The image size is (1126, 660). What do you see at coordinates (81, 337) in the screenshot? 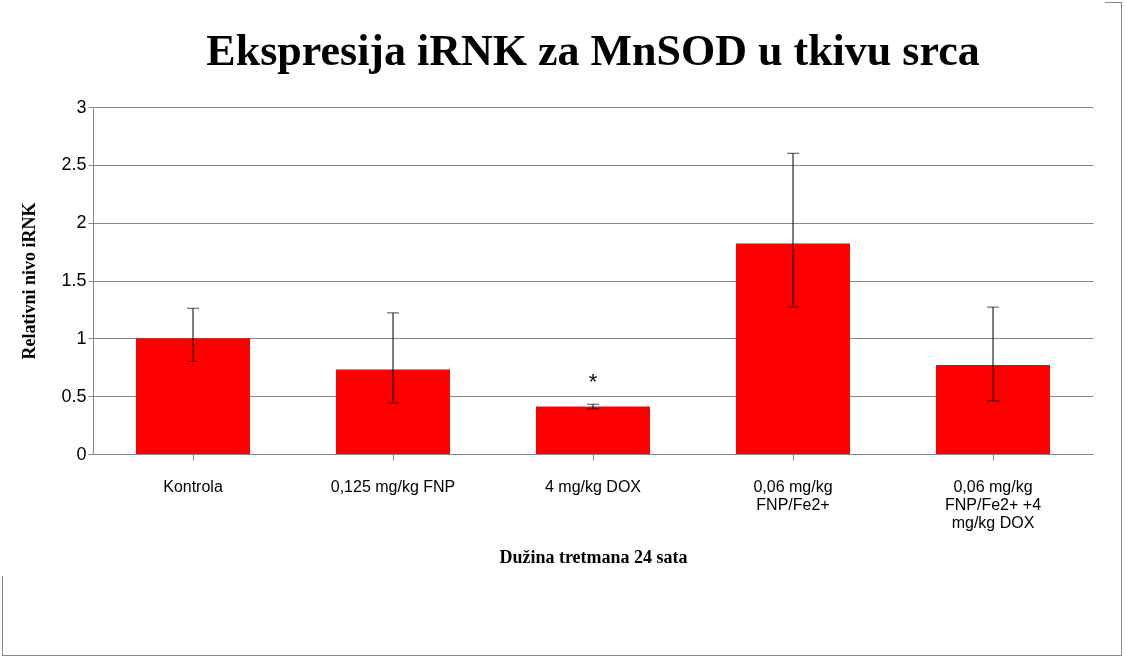
I see `y-tick-label: 1` at bounding box center [81, 337].